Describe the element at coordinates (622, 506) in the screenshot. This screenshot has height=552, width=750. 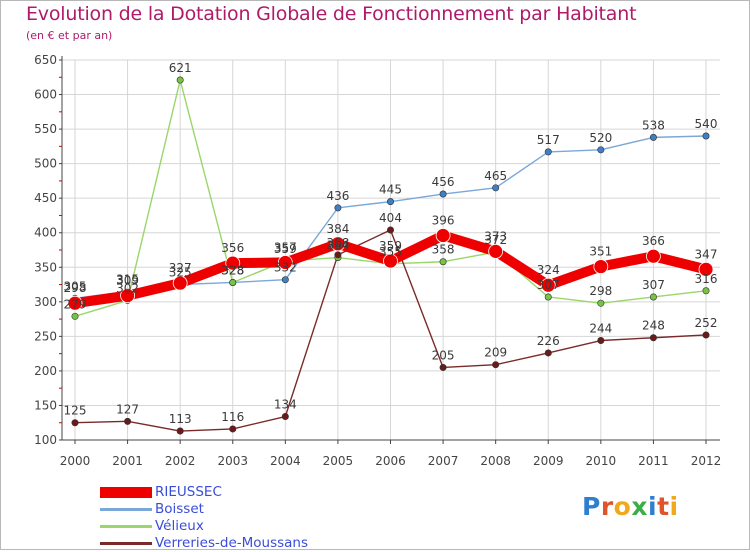
I see `logo-letter: o` at that location.